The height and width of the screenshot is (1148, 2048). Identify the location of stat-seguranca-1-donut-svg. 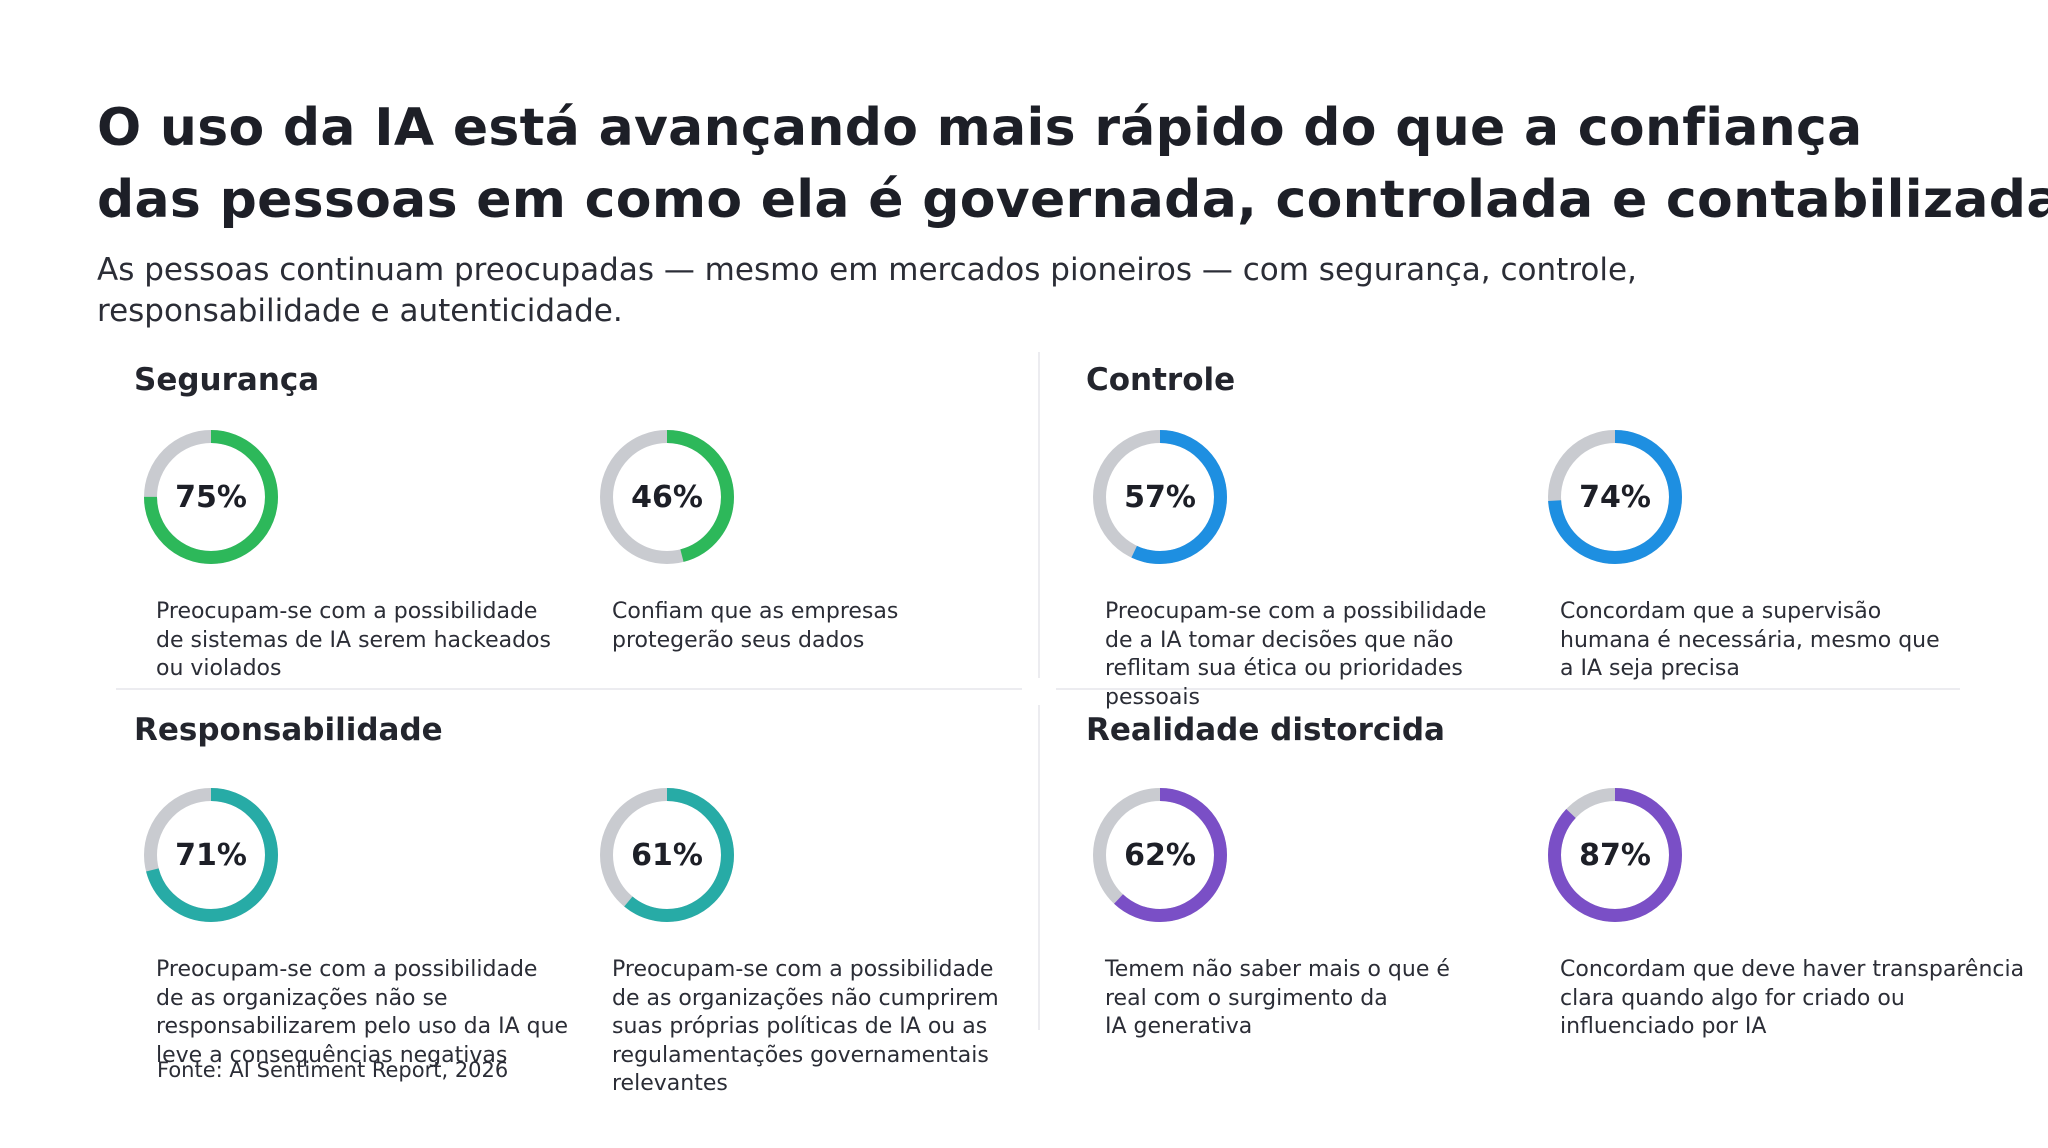
(211, 497).